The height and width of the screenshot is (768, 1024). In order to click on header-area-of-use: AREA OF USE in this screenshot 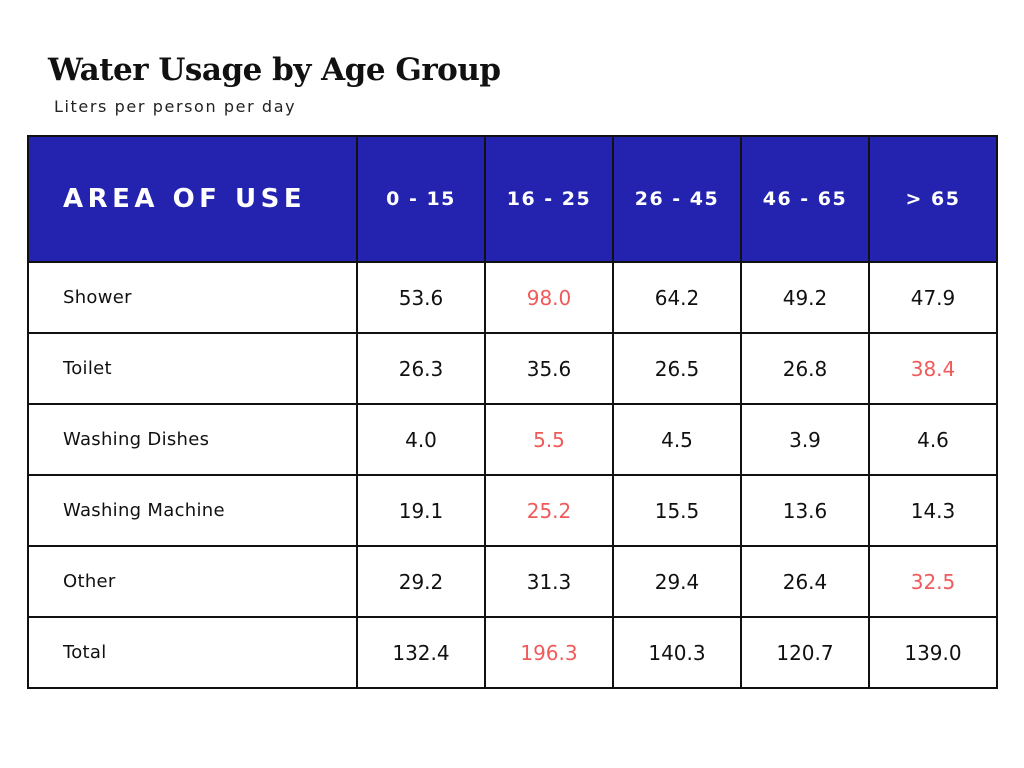, I will do `click(192, 199)`.